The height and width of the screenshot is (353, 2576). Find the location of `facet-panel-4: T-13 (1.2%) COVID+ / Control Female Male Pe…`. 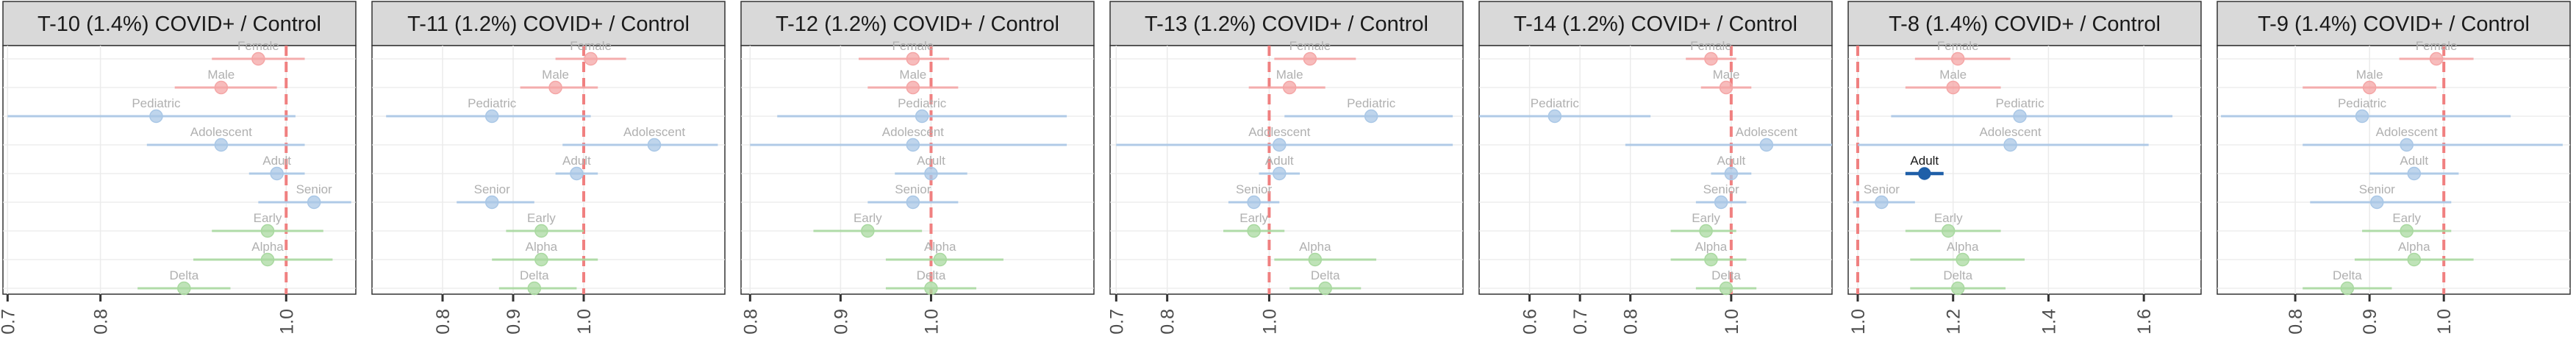

facet-panel-4: T-13 (1.2%) COVID+ / Control Female Male Pe… is located at coordinates (1285, 168).